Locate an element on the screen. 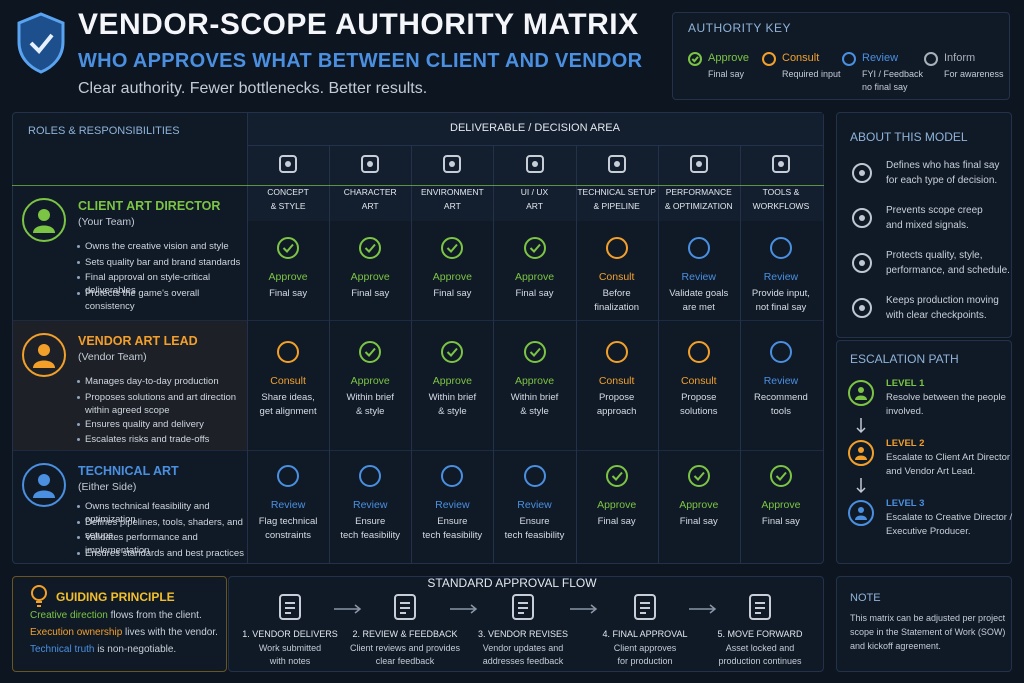 This screenshot has width=1024, height=683. note-text: This matrix can be adjusted per project is located at coordinates (928, 618).